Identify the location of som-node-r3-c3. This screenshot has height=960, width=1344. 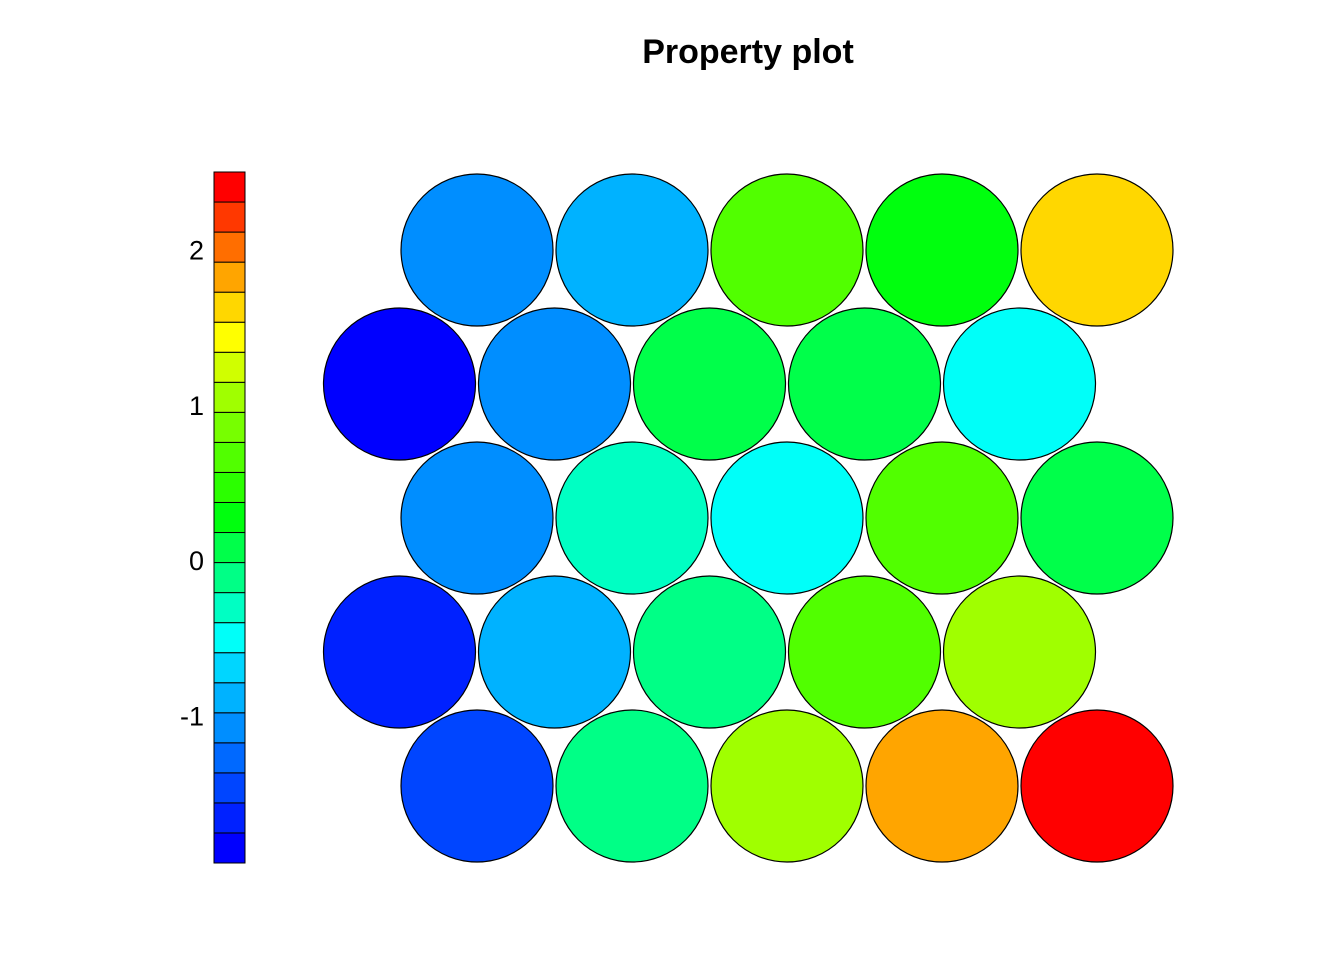
(787, 518).